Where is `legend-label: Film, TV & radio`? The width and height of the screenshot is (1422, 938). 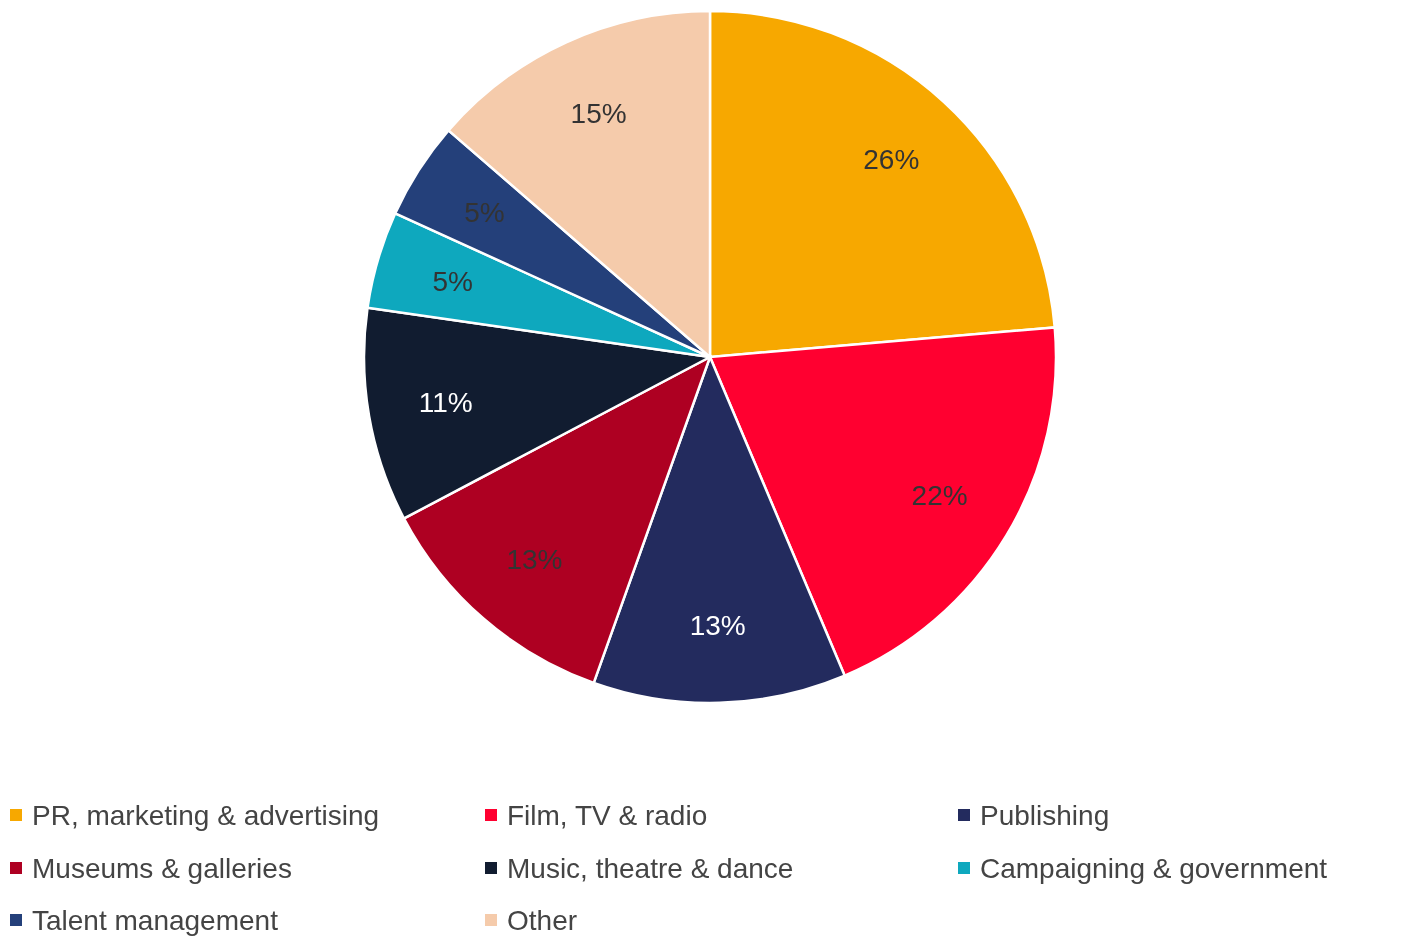 legend-label: Film, TV & radio is located at coordinates (607, 815).